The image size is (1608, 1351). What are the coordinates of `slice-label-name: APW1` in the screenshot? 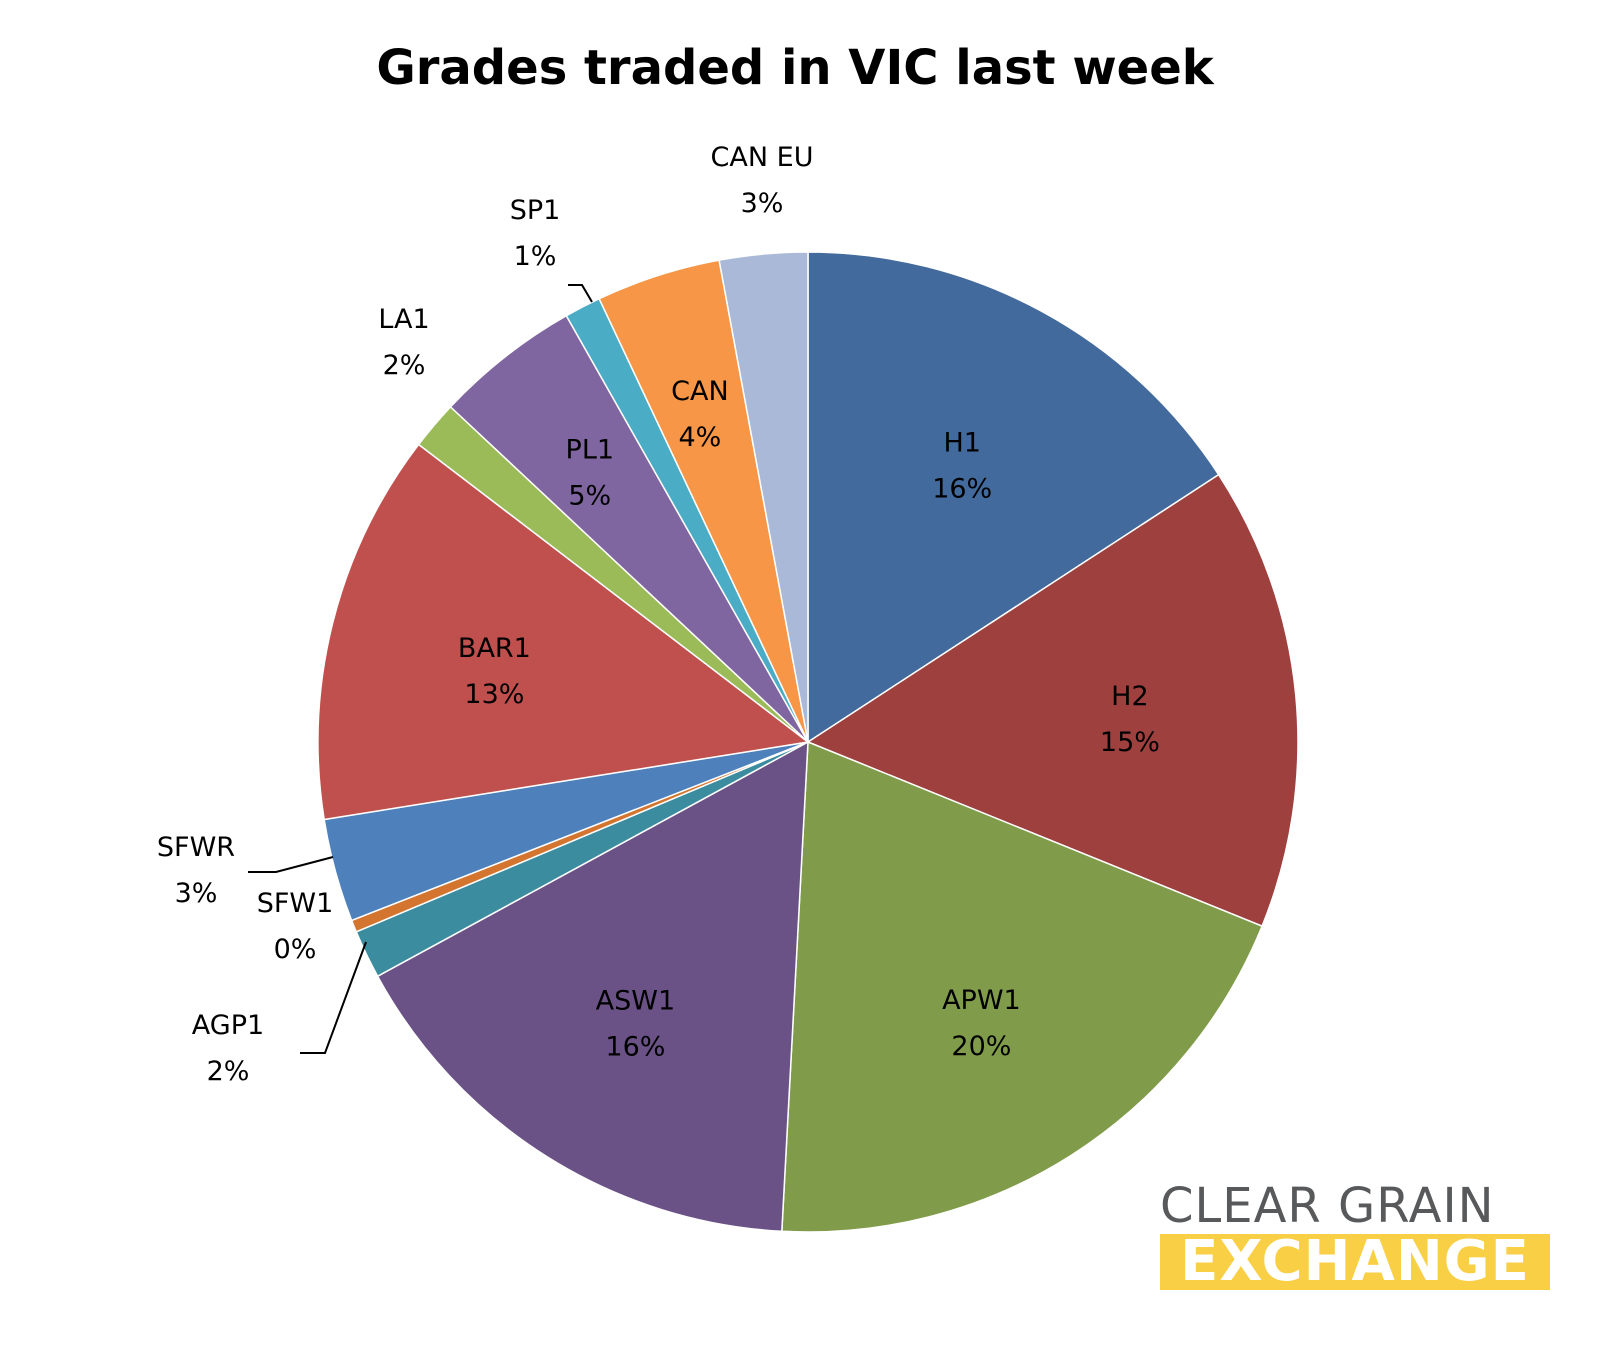 It's located at (981, 1000).